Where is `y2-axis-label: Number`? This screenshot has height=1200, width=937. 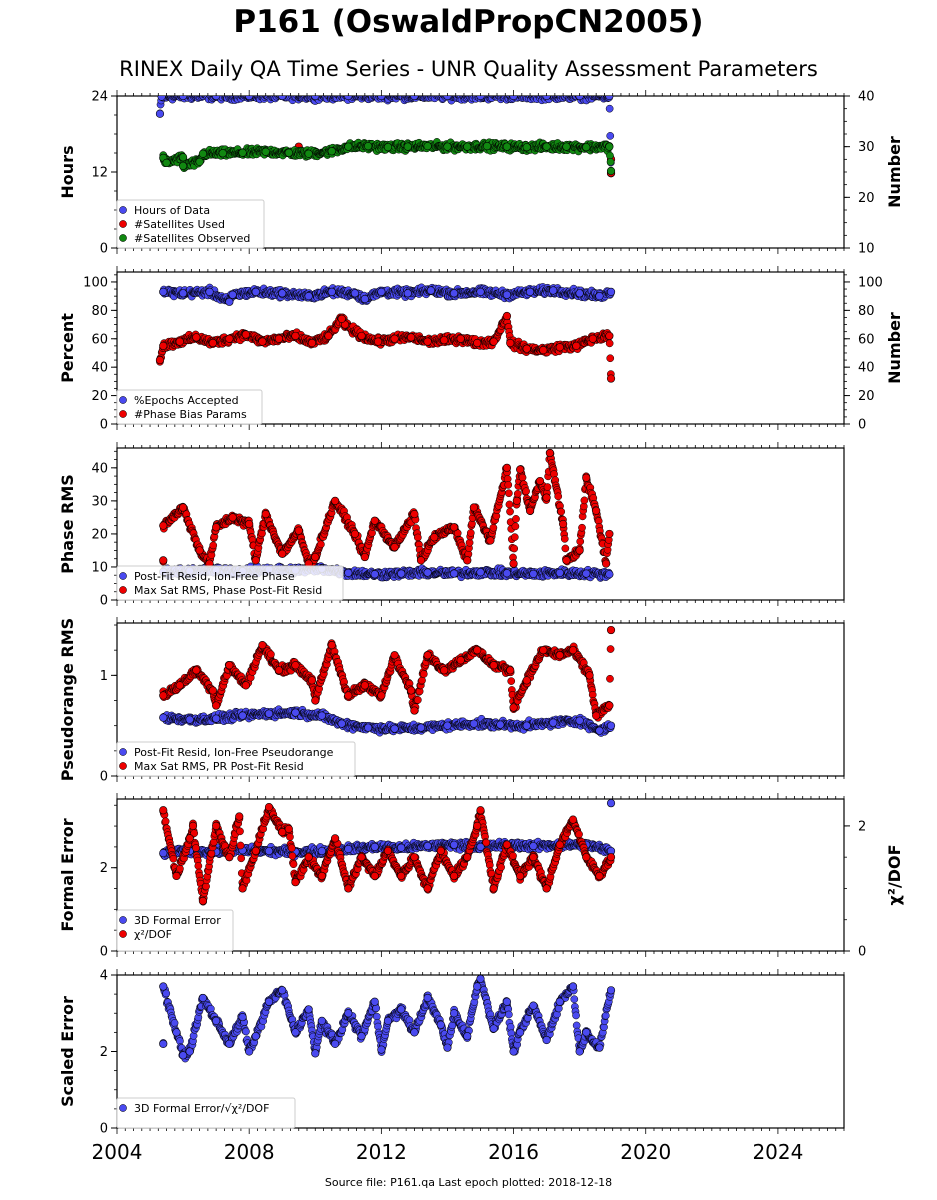 y2-axis-label: Number is located at coordinates (894, 348).